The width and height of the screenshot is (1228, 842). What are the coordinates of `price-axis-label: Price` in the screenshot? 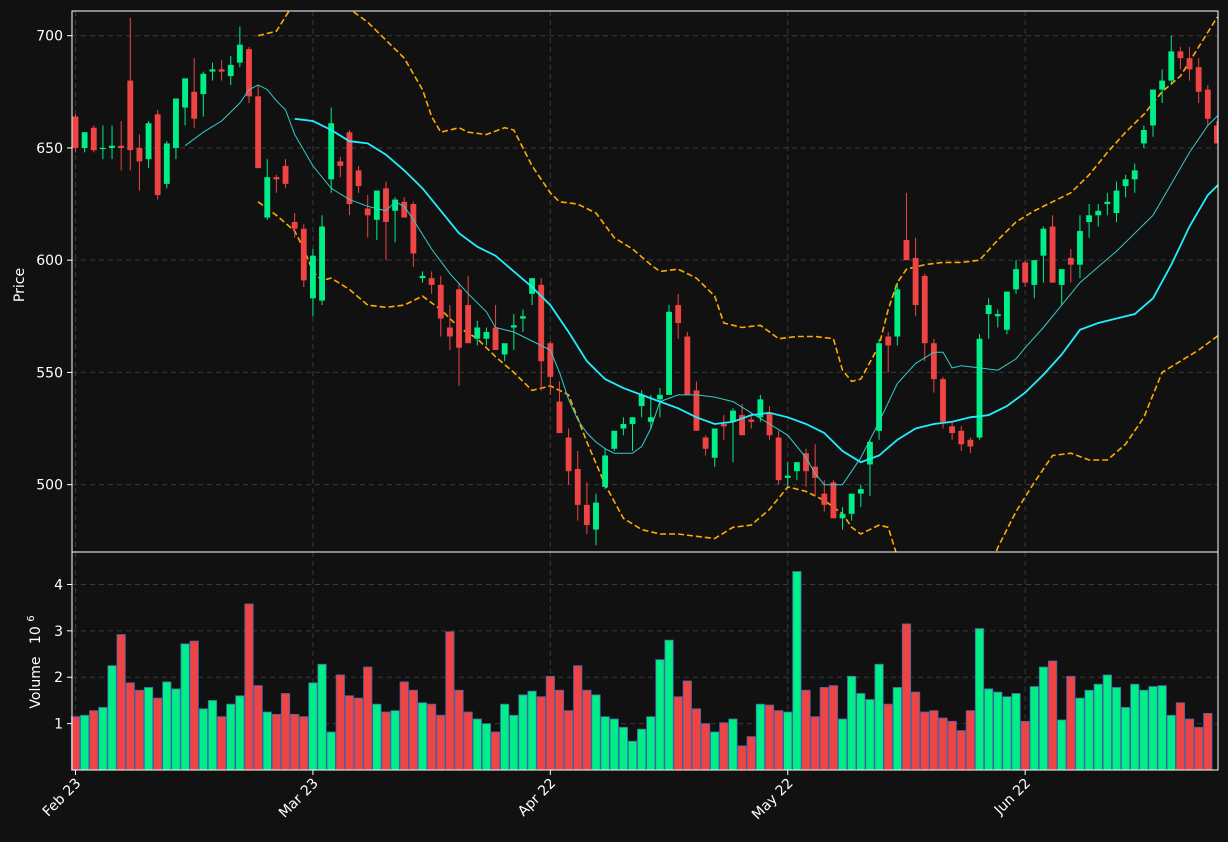 It's located at (20, 285).